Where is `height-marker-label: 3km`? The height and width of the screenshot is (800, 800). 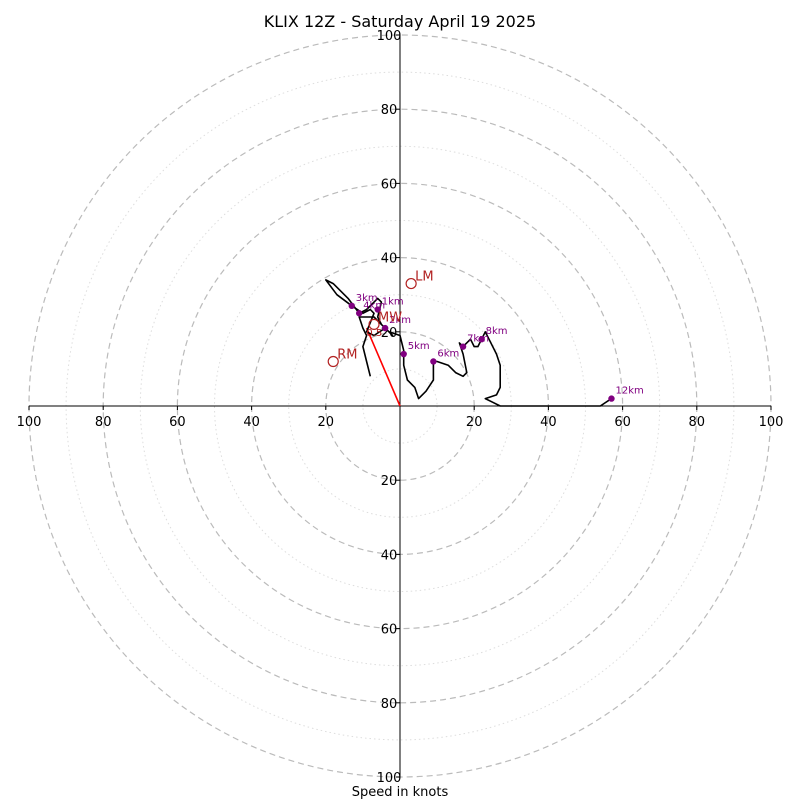
height-marker-label: 3km is located at coordinates (367, 298).